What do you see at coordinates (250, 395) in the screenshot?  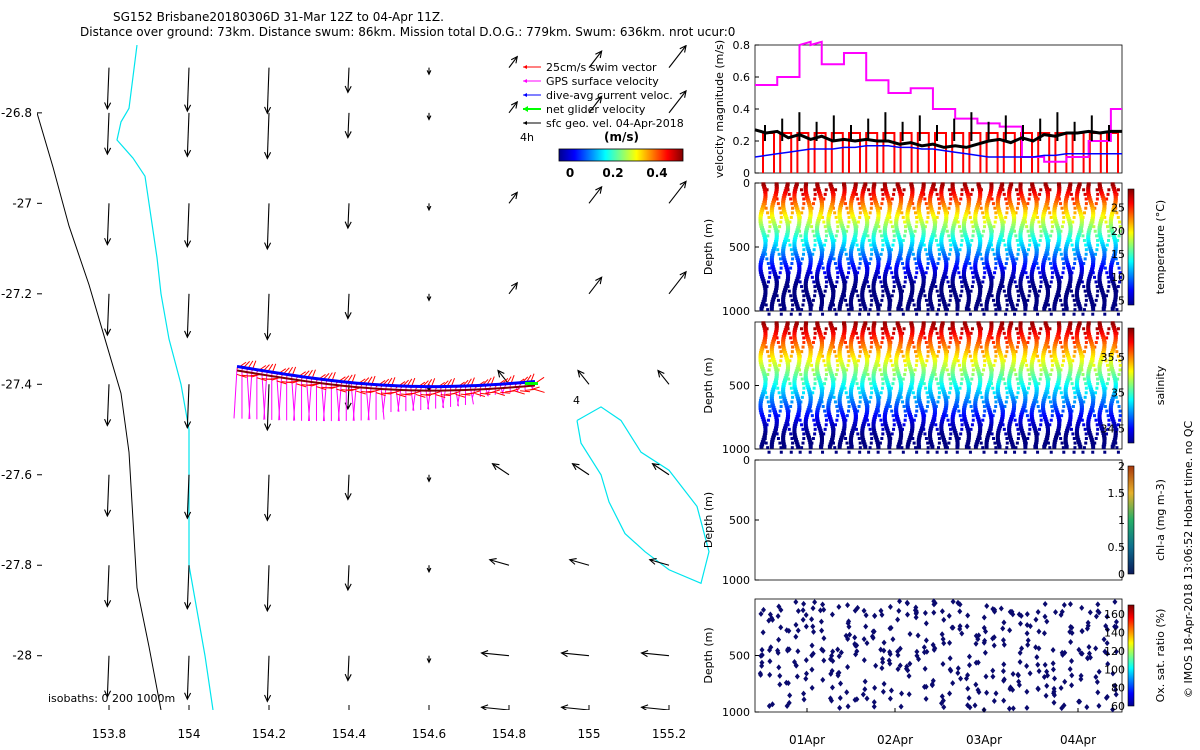 I see `gps-velocity-vector` at bounding box center [250, 395].